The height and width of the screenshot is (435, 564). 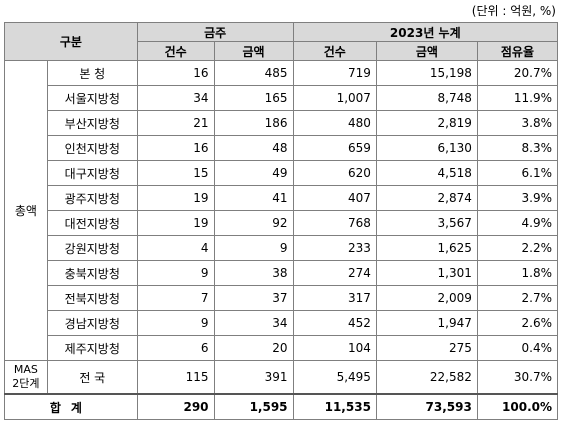 What do you see at coordinates (334, 377) in the screenshot?
I see `count-cum: 5,495` at bounding box center [334, 377].